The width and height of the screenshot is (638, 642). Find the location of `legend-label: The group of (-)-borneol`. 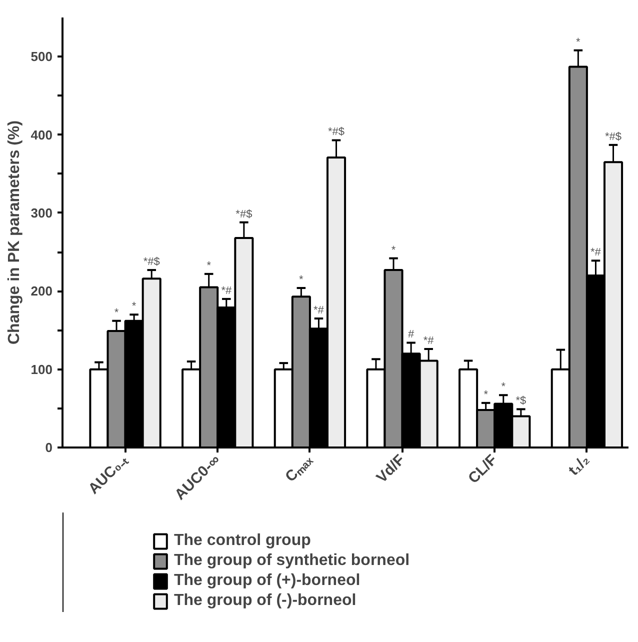

legend-label: The group of (-)-borneol is located at coordinates (265, 601).